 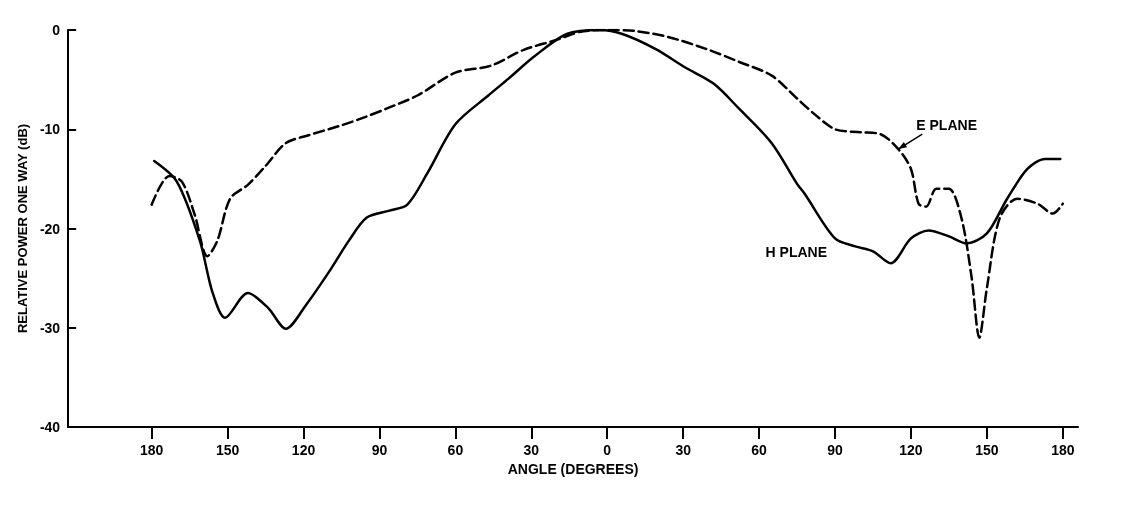 I want to click on y-tick-label: -30, so click(x=50, y=327).